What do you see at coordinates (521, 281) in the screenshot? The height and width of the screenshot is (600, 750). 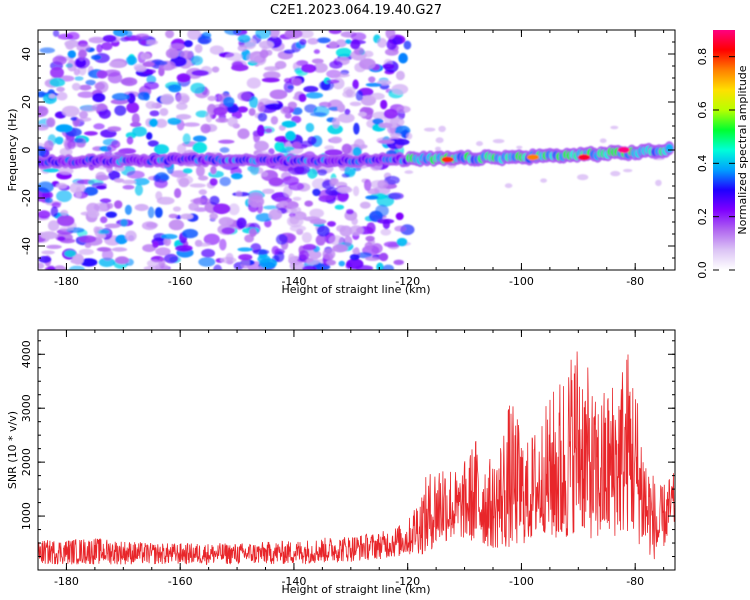 I see `x-tick-label: -100` at bounding box center [521, 281].